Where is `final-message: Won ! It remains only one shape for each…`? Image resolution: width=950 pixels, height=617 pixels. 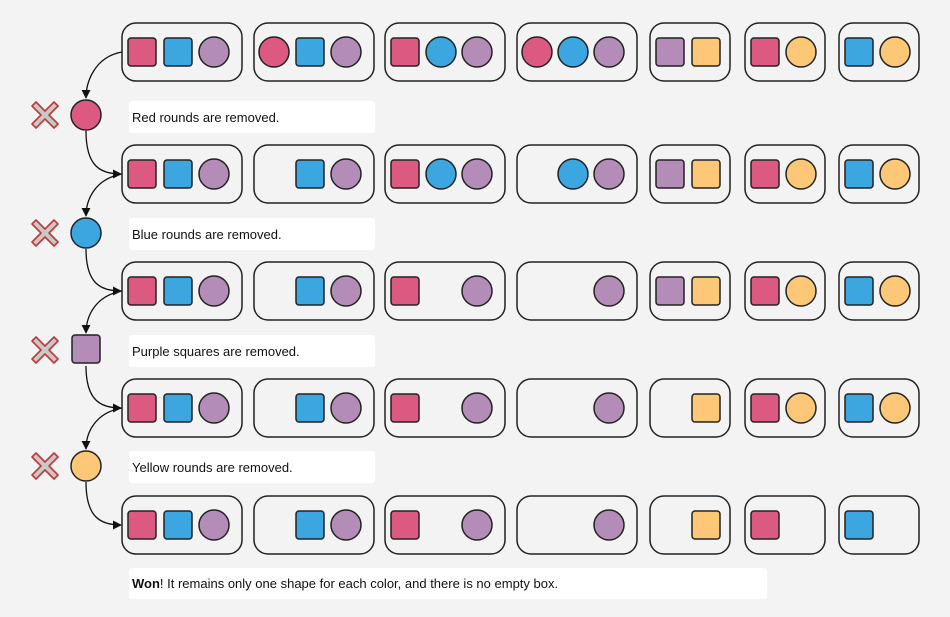
final-message: Won ! It remains only one shape for each… is located at coordinates (448, 583).